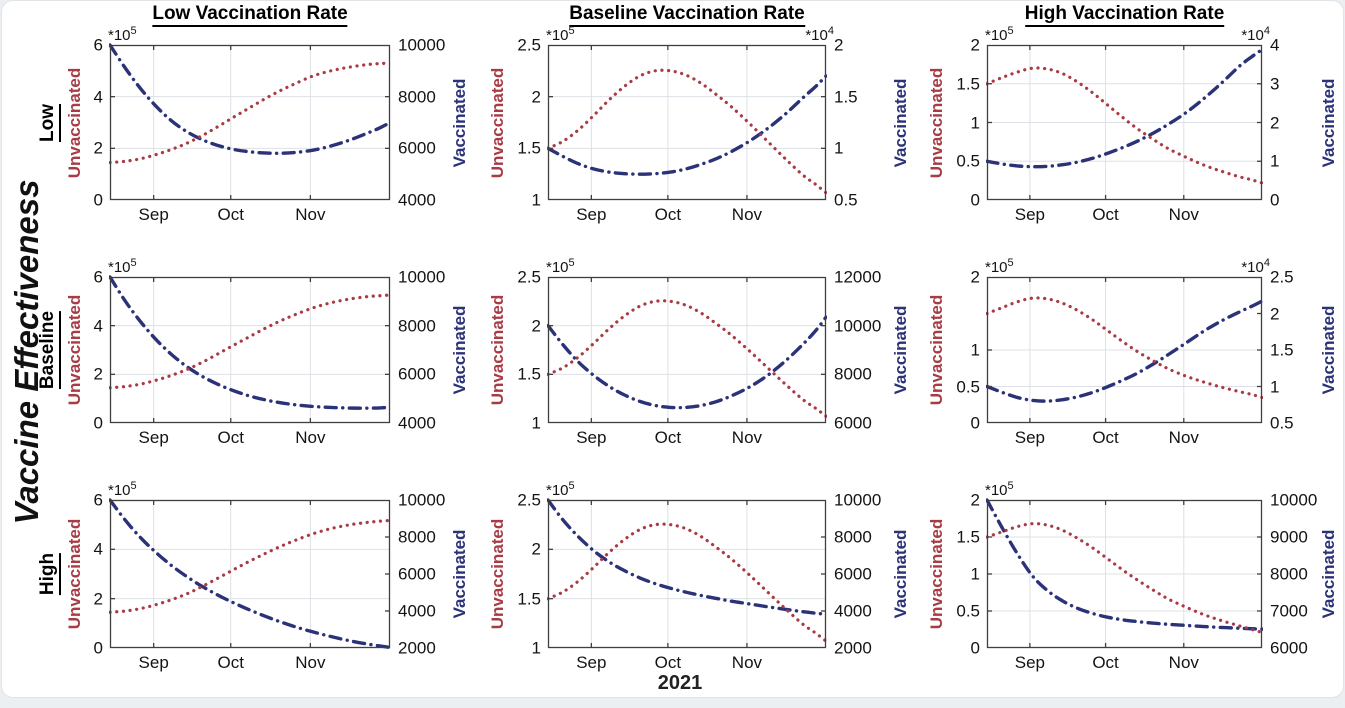 The height and width of the screenshot is (708, 1345). I want to click on subplot-r2c2, so click(687, 350).